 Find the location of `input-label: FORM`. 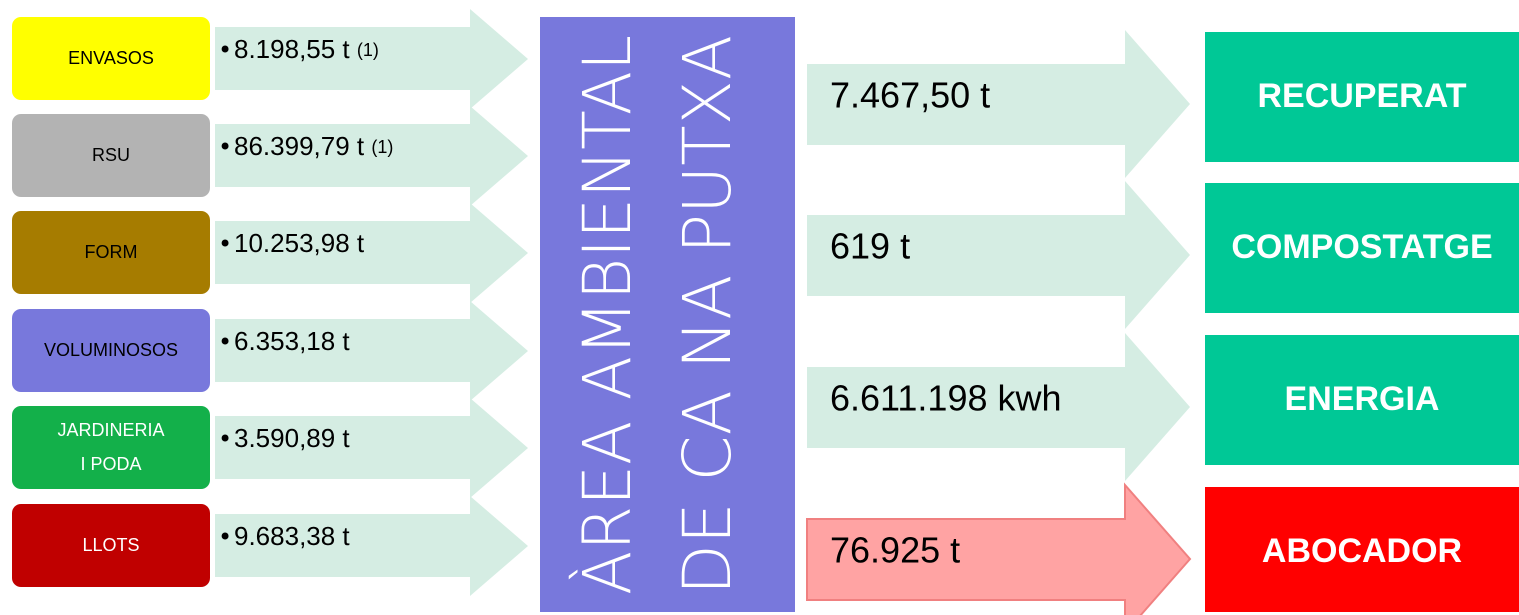

input-label: FORM is located at coordinates (111, 252).